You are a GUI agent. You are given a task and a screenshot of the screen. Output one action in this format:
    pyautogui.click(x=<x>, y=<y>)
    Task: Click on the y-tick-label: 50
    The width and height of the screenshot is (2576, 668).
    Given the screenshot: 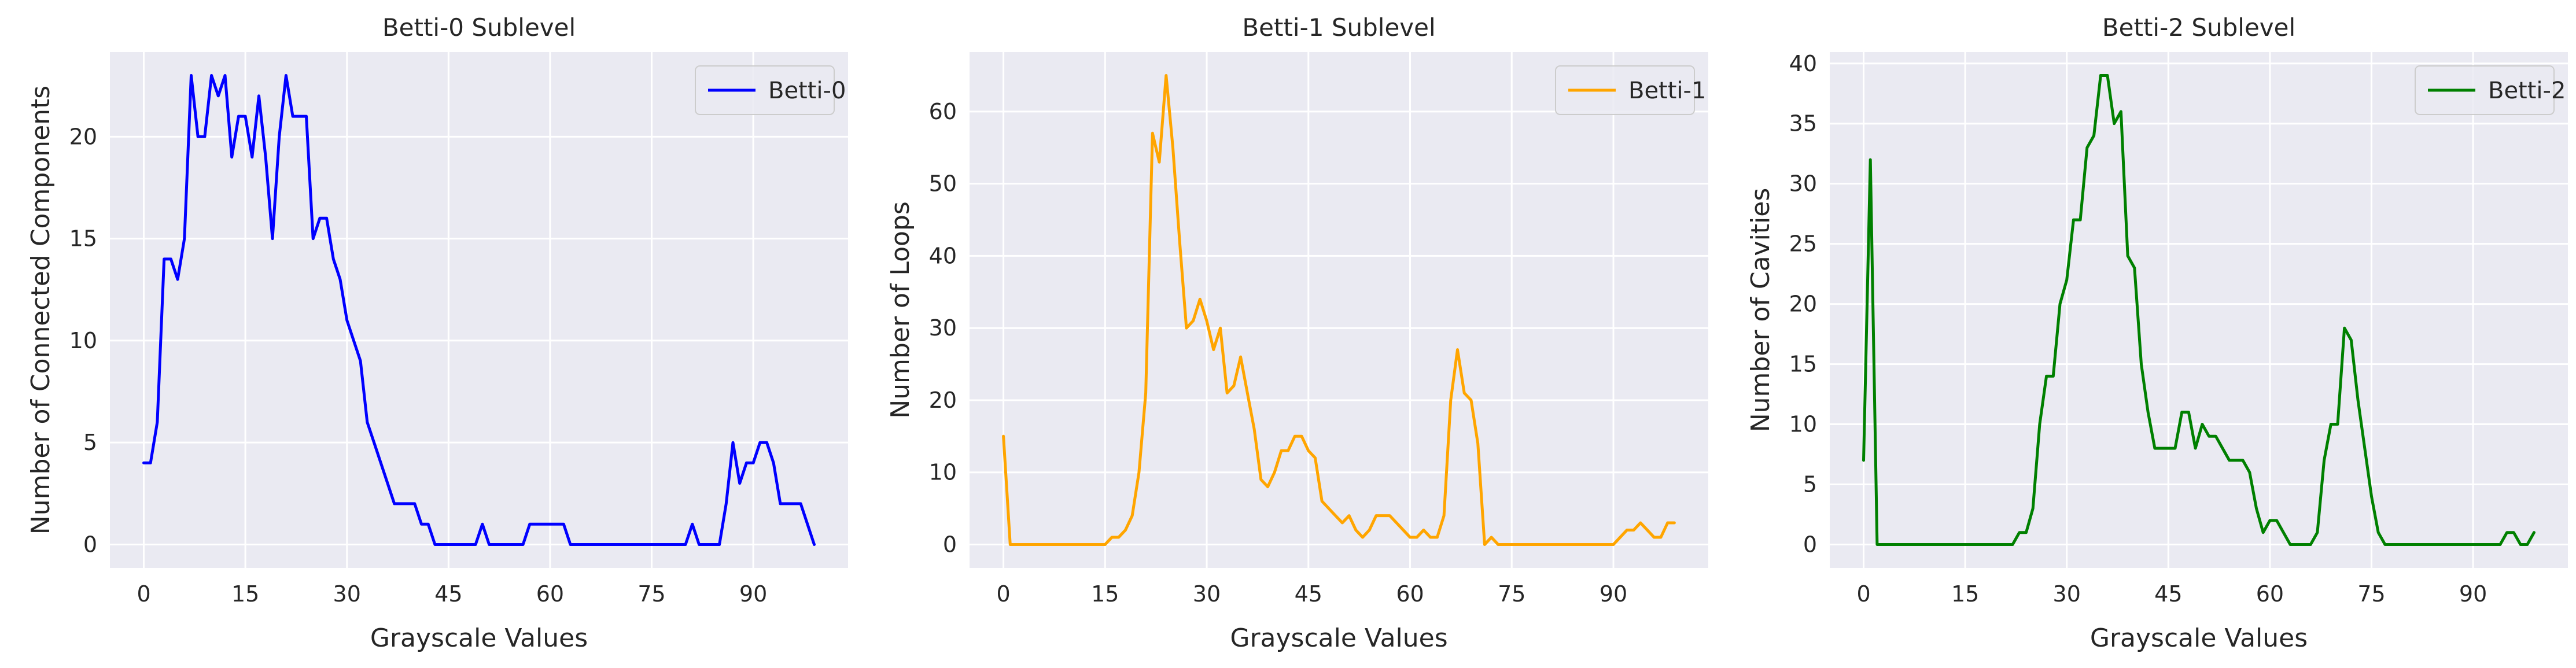 What is the action you would take?
    pyautogui.click(x=943, y=184)
    